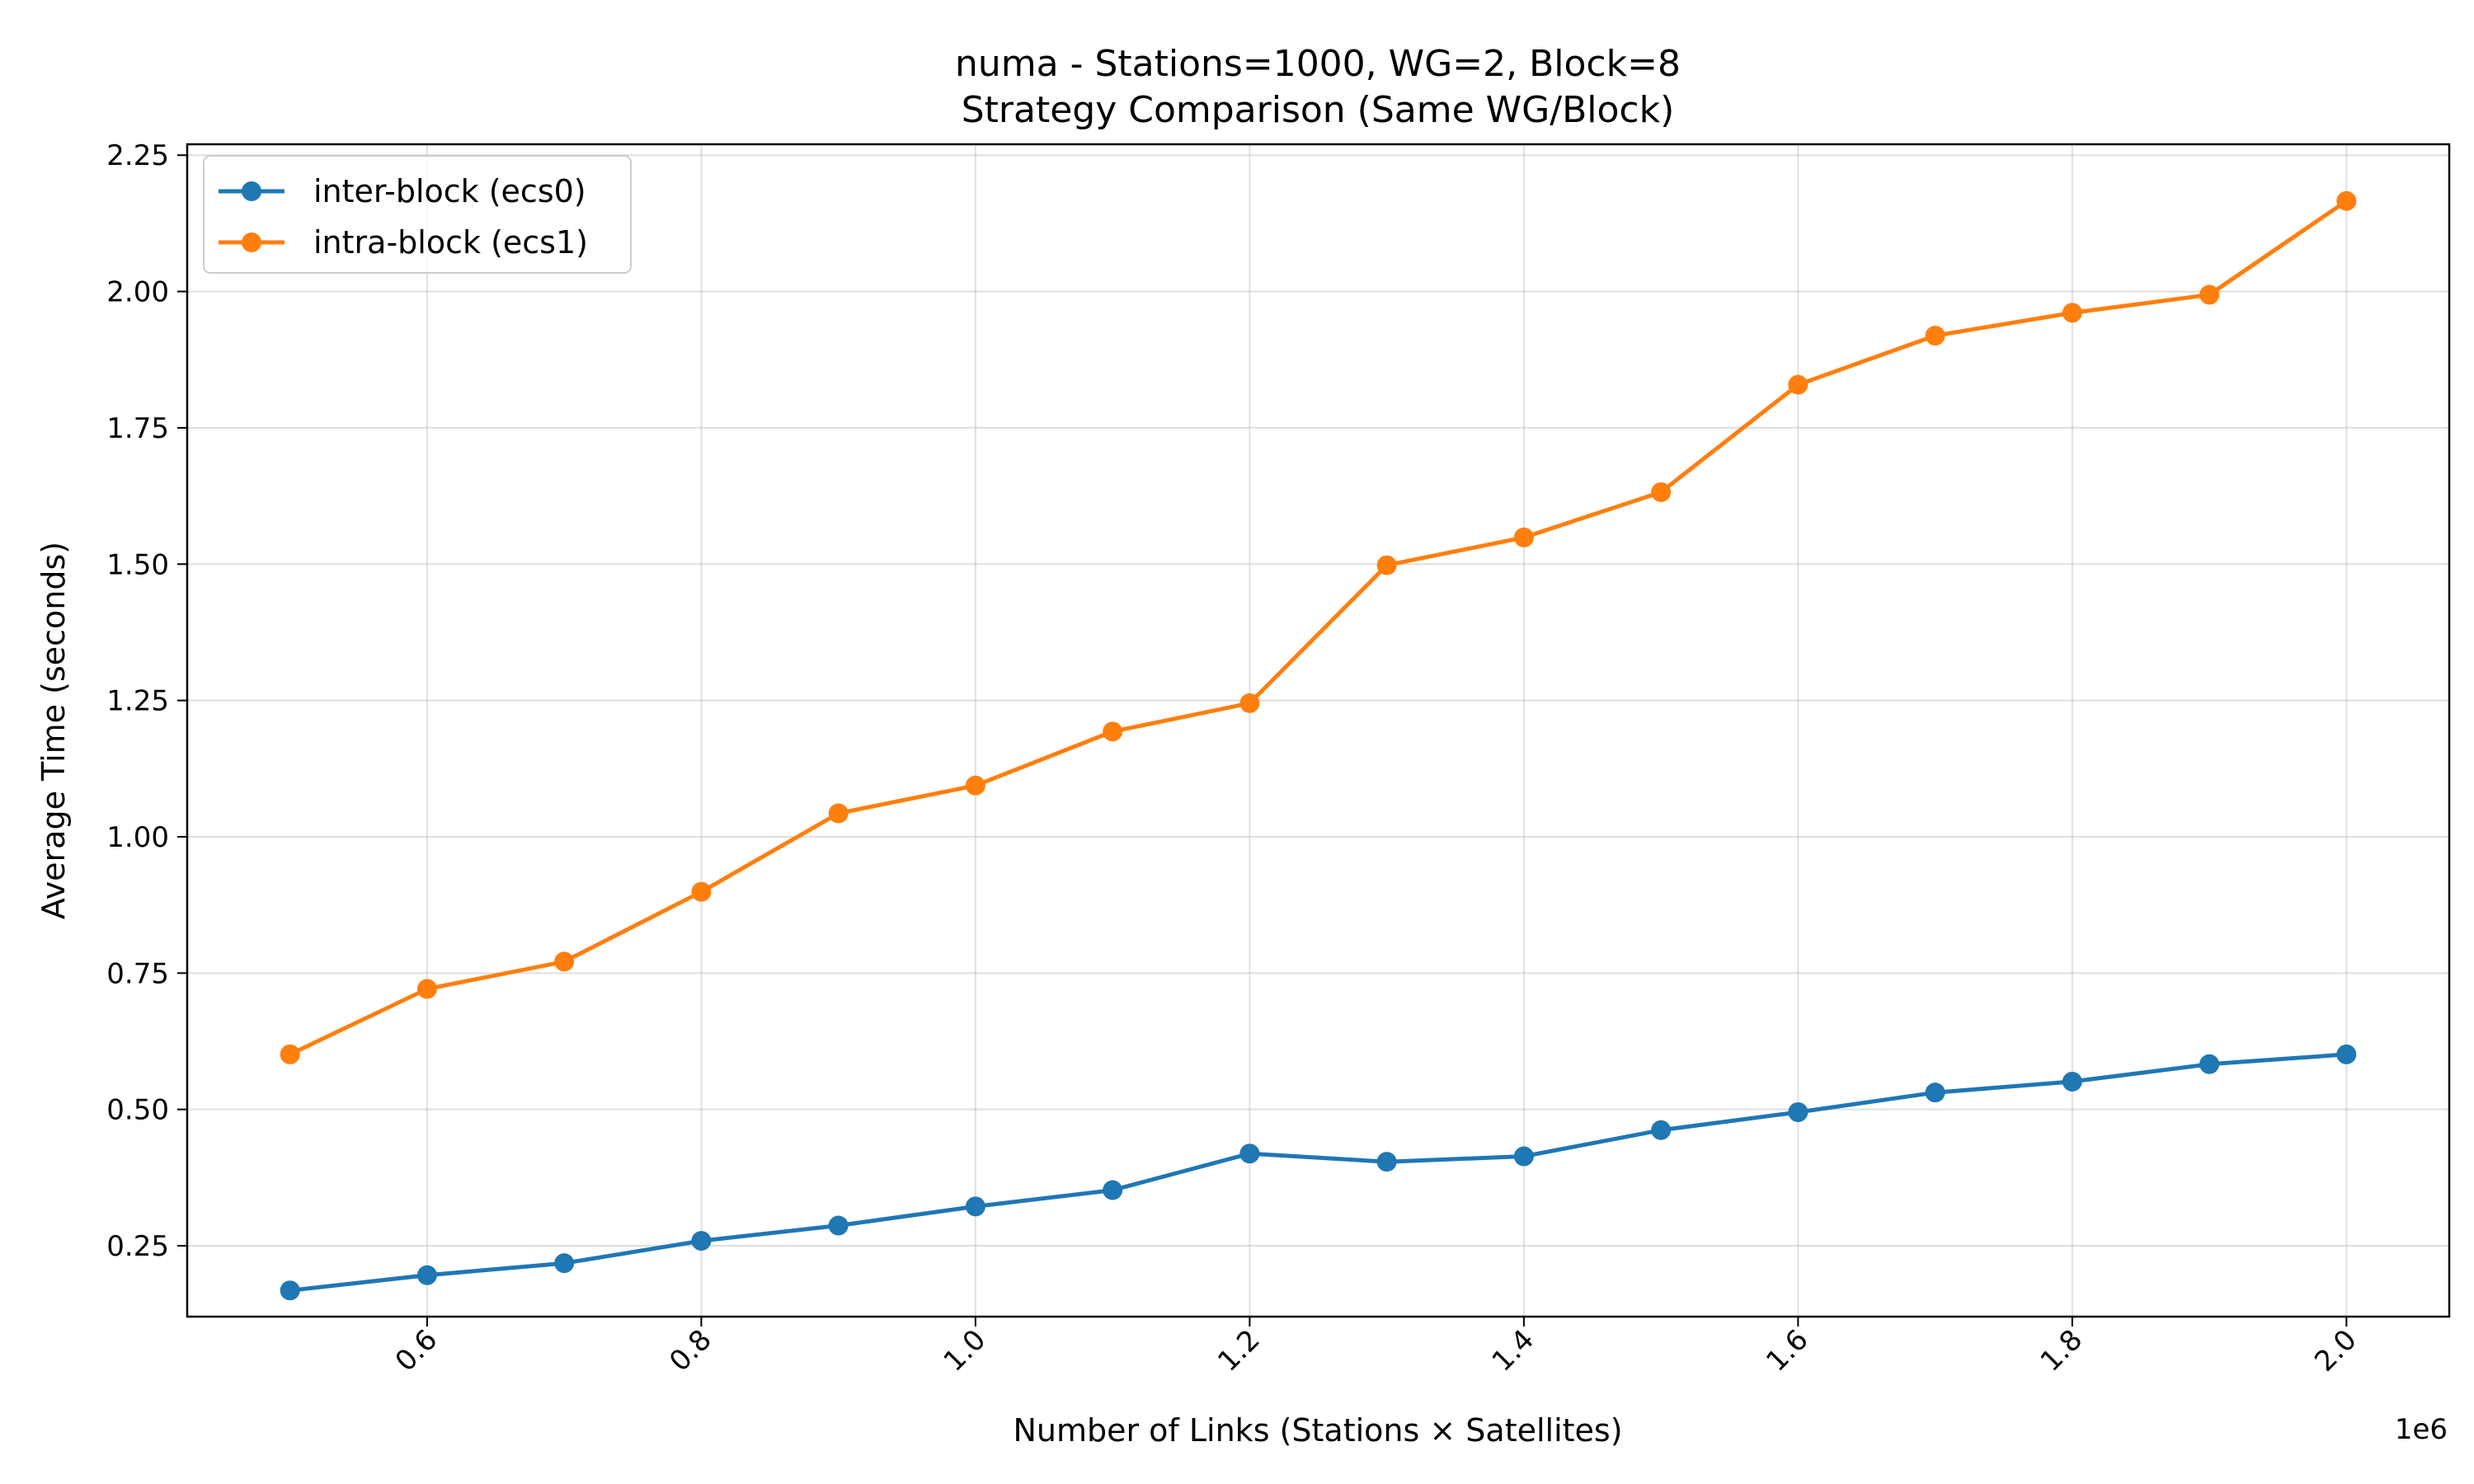 The width and height of the screenshot is (2474, 1484). What do you see at coordinates (137, 1246) in the screenshot?
I see `y-tick-label: 0.25` at bounding box center [137, 1246].